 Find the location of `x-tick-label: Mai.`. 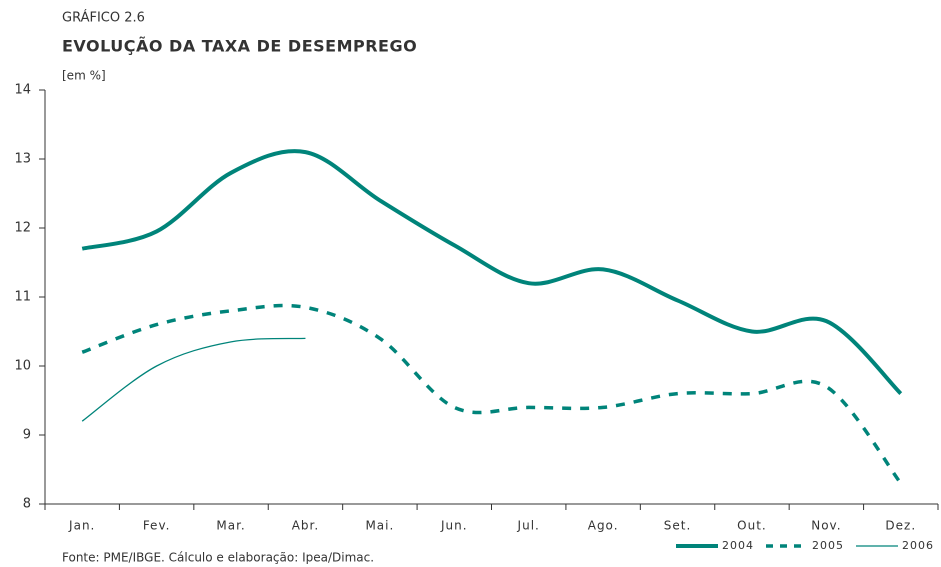

x-tick-label: Mai. is located at coordinates (379, 526).